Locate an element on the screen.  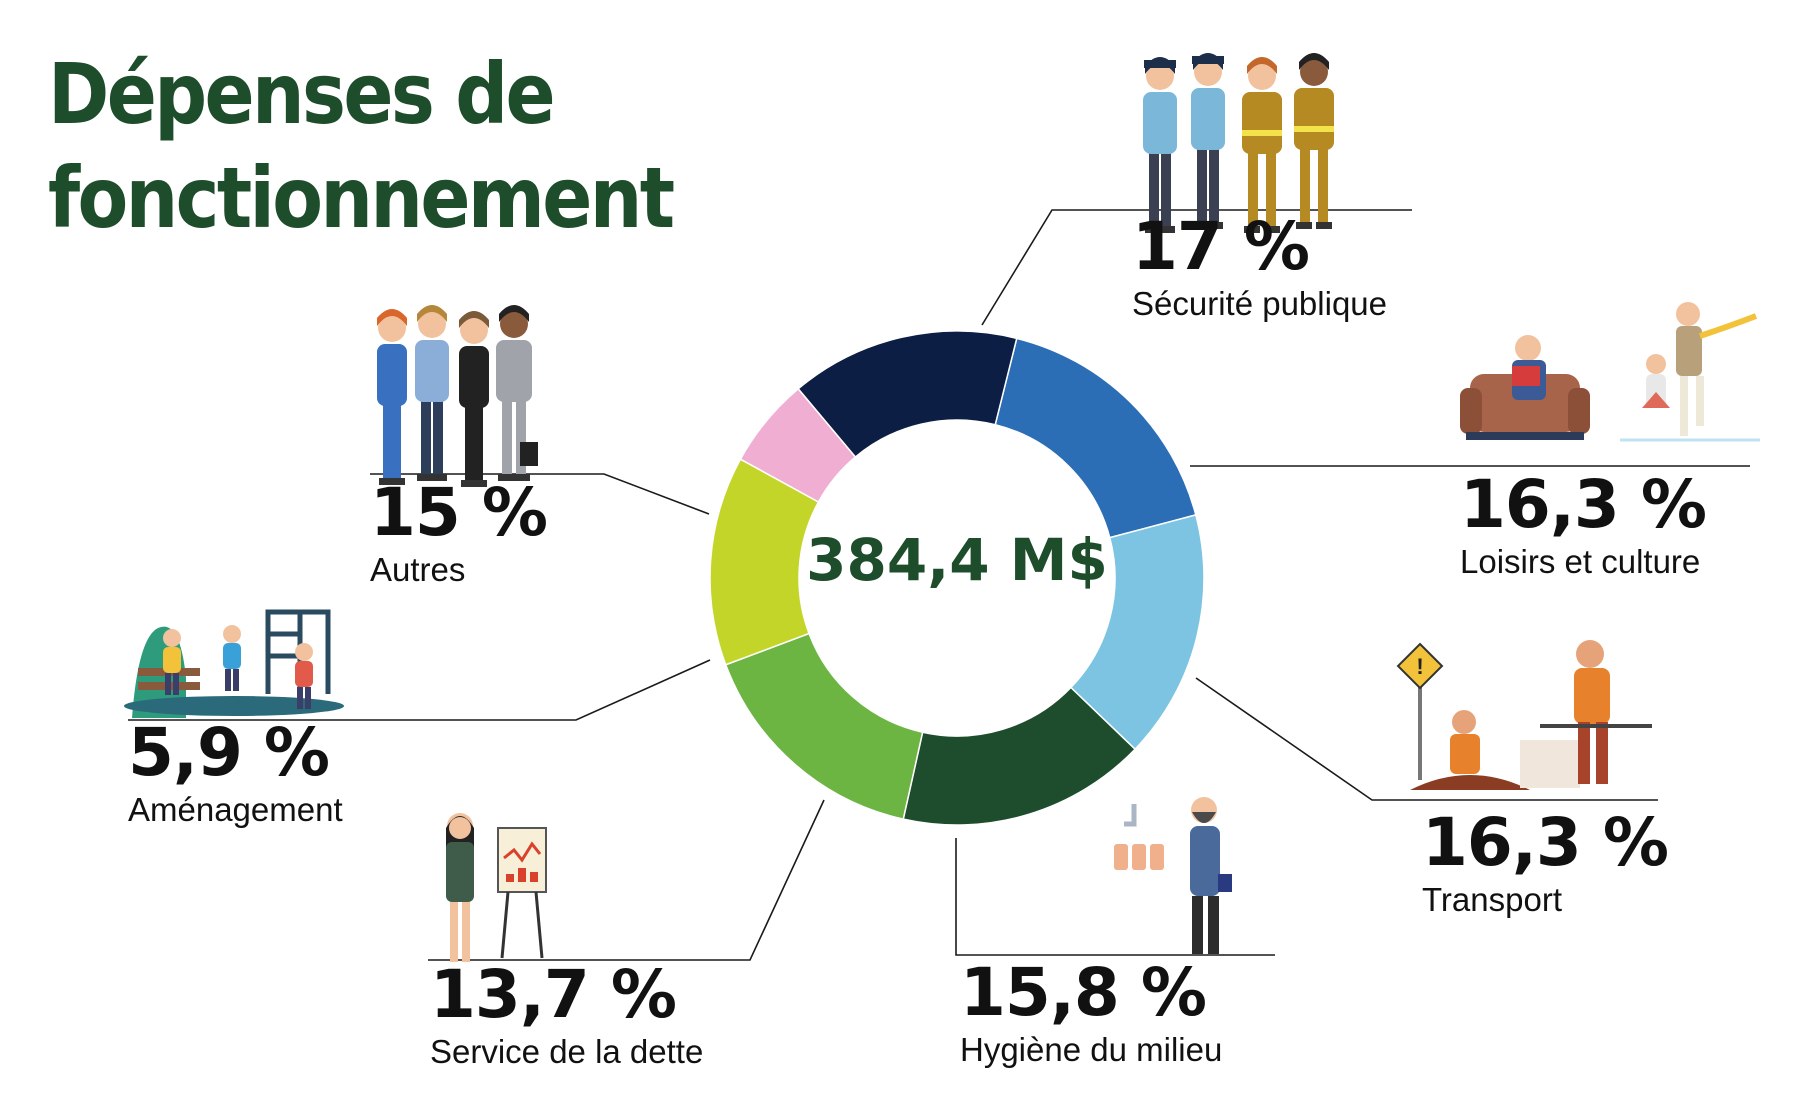
label-autres: 15 % Autres is located at coordinates (459, 532).